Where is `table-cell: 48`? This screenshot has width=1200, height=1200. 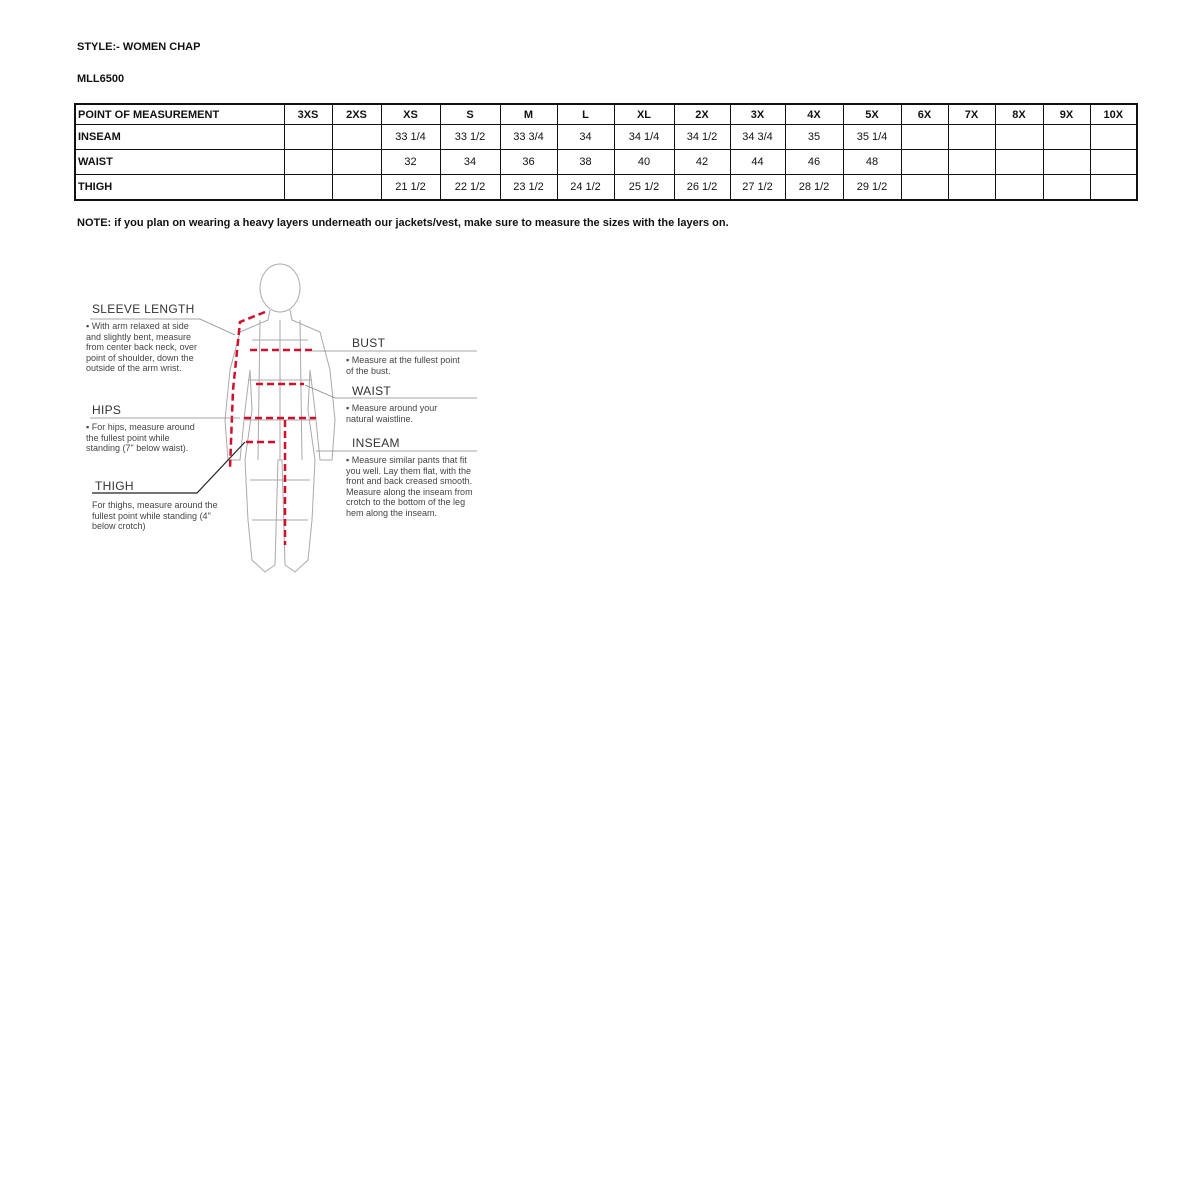
table-cell: 48 is located at coordinates (872, 162).